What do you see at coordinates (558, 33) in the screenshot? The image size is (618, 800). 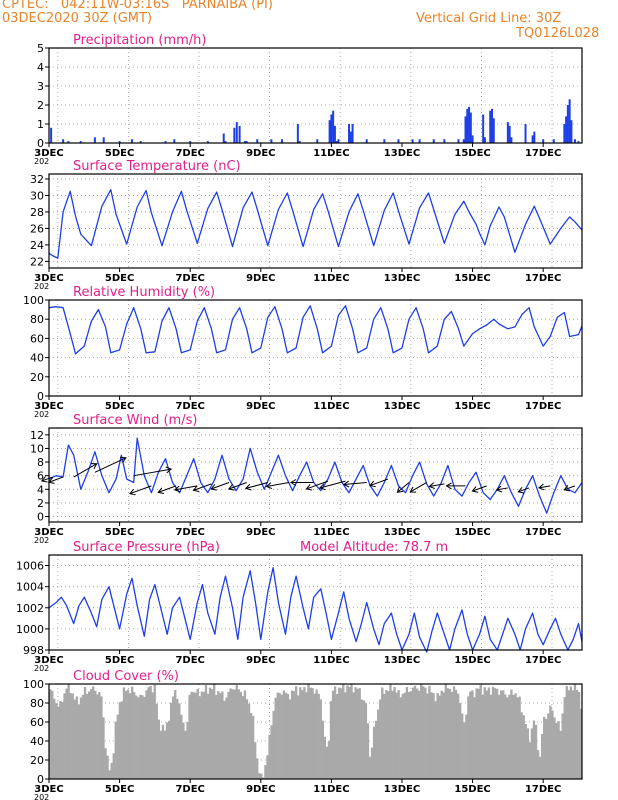 I see `header-model-code: TQ0126L028` at bounding box center [558, 33].